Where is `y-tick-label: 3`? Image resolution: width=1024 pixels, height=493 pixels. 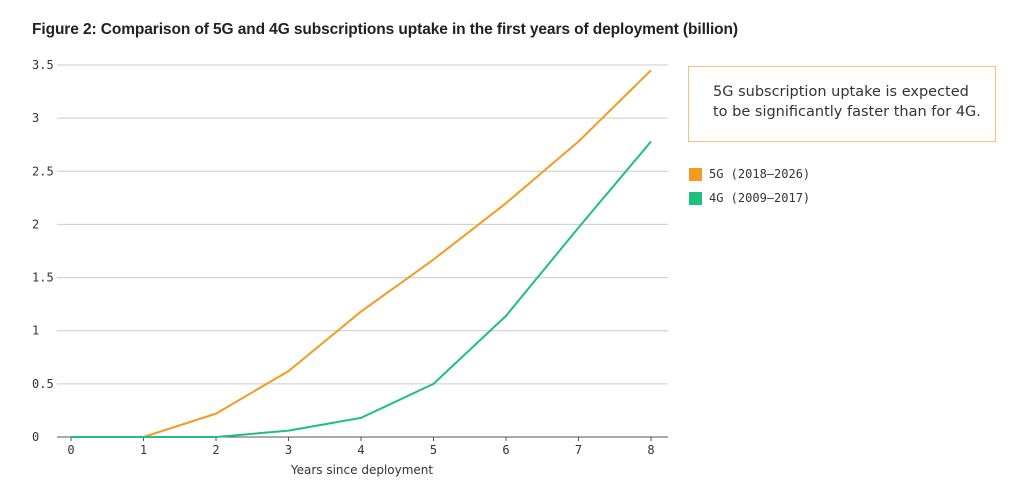 y-tick-label: 3 is located at coordinates (35, 118).